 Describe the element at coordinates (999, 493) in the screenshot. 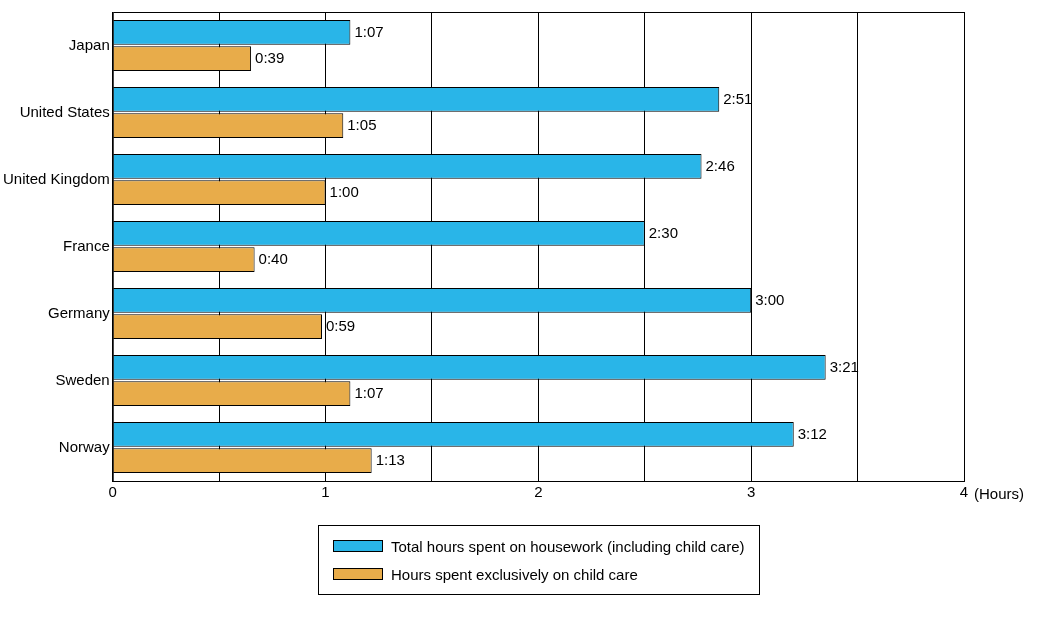

I see `x-axis-title: (Hours)` at that location.